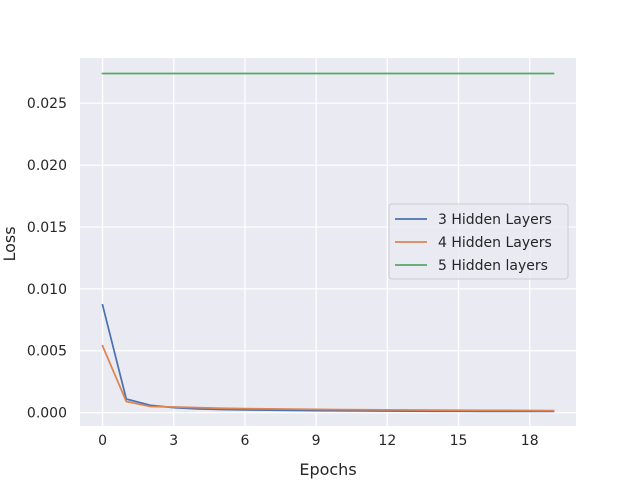 The height and width of the screenshot is (480, 640). I want to click on x-tick-labels: 0 3 6 9 12 15 18, so click(318, 441).